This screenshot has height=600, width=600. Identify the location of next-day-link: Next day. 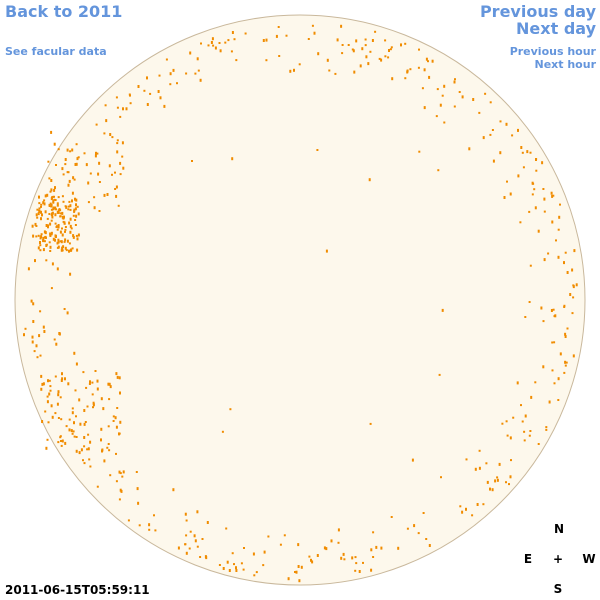
(556, 28).